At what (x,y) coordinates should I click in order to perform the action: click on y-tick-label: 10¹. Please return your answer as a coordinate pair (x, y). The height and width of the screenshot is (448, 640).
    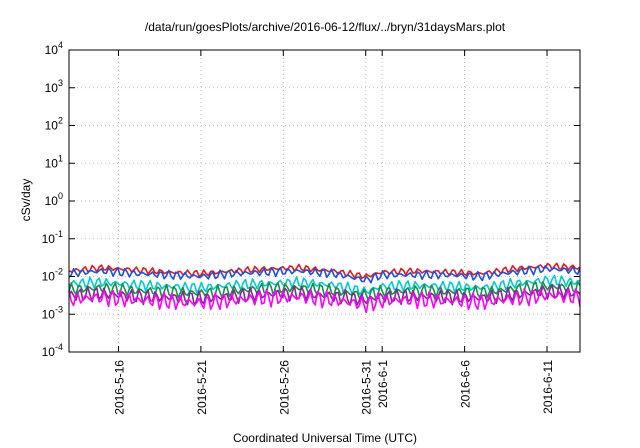
    Looking at the image, I should click on (54, 161).